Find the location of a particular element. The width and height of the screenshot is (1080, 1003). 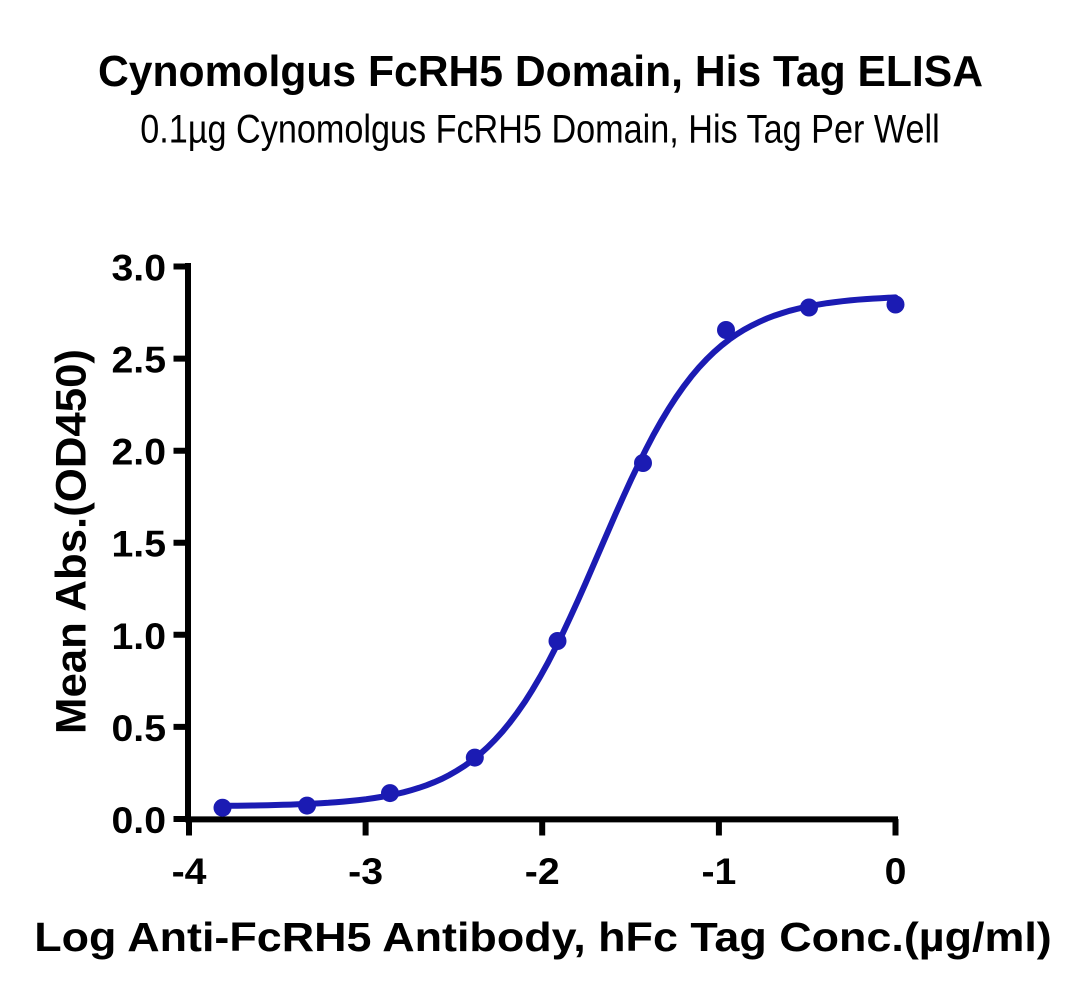

svg-text: -2 is located at coordinates (542, 872).